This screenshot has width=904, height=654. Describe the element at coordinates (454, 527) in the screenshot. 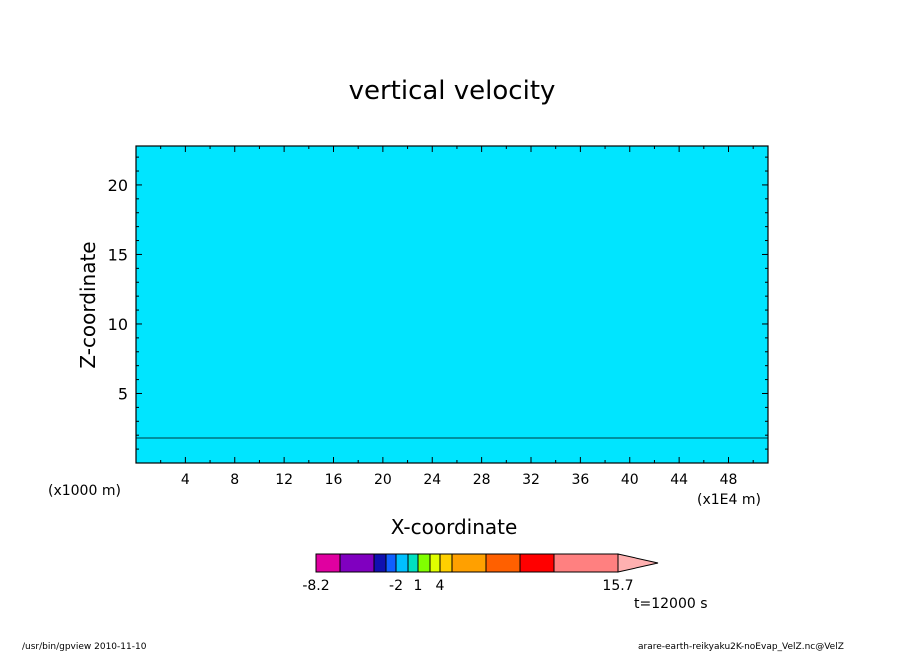

I see `x-axis-label: X-coordinate` at that location.